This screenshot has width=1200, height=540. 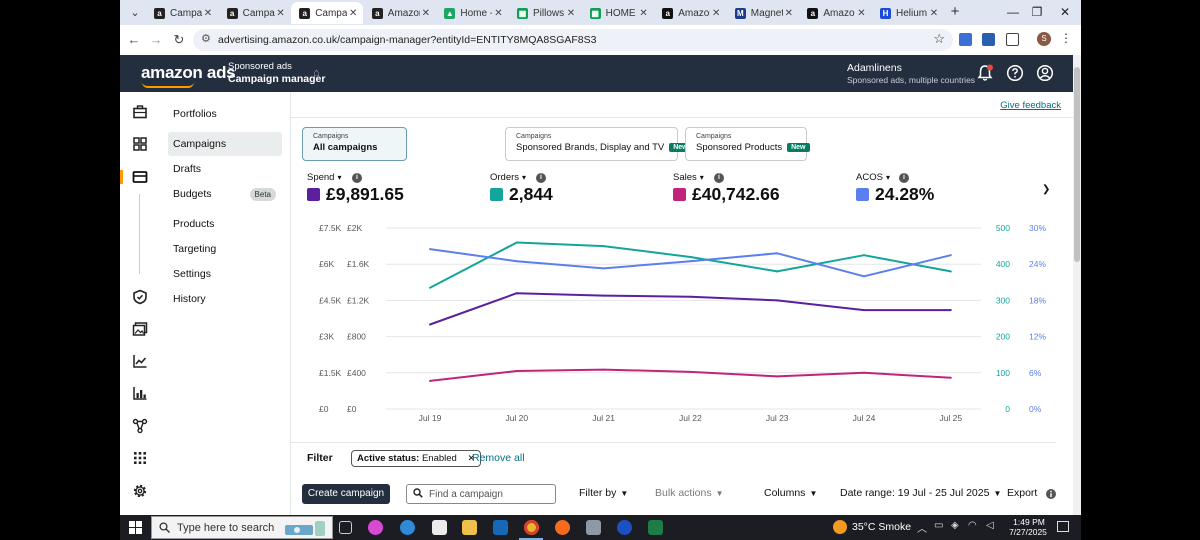 What do you see at coordinates (531, 527) in the screenshot?
I see `chrome-icon` at bounding box center [531, 527].